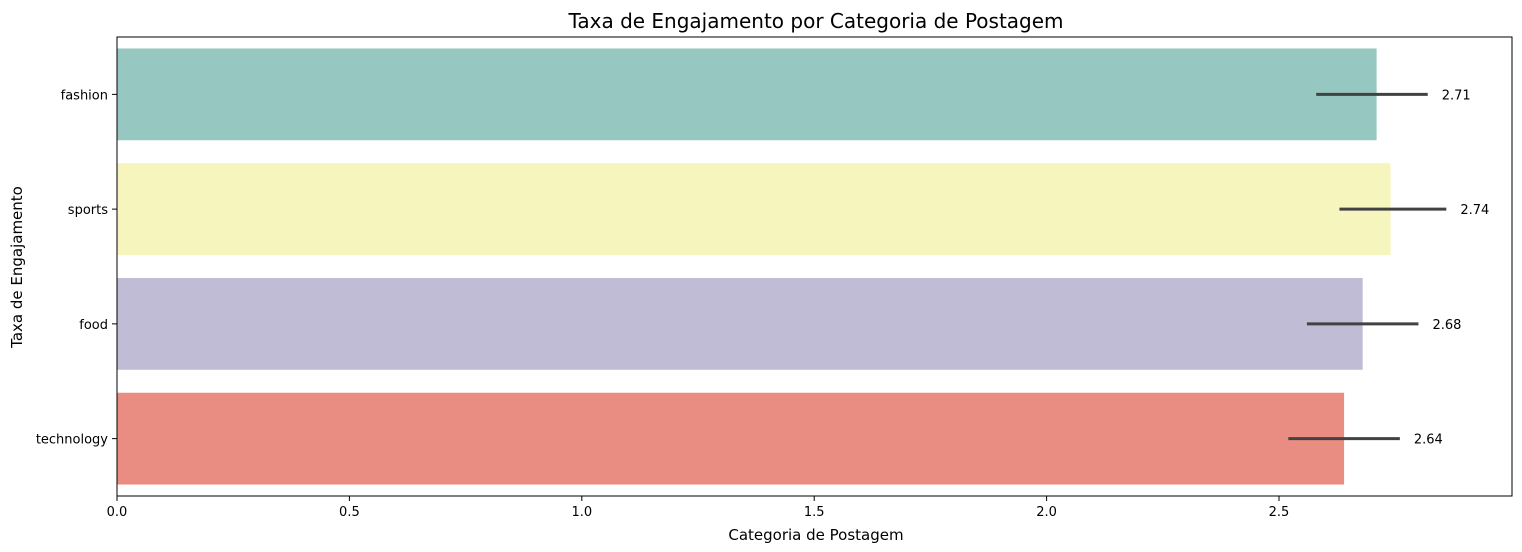 This screenshot has width=1522, height=552. Describe the element at coordinates (747, 94) in the screenshot. I see `bar-fashion` at that location.